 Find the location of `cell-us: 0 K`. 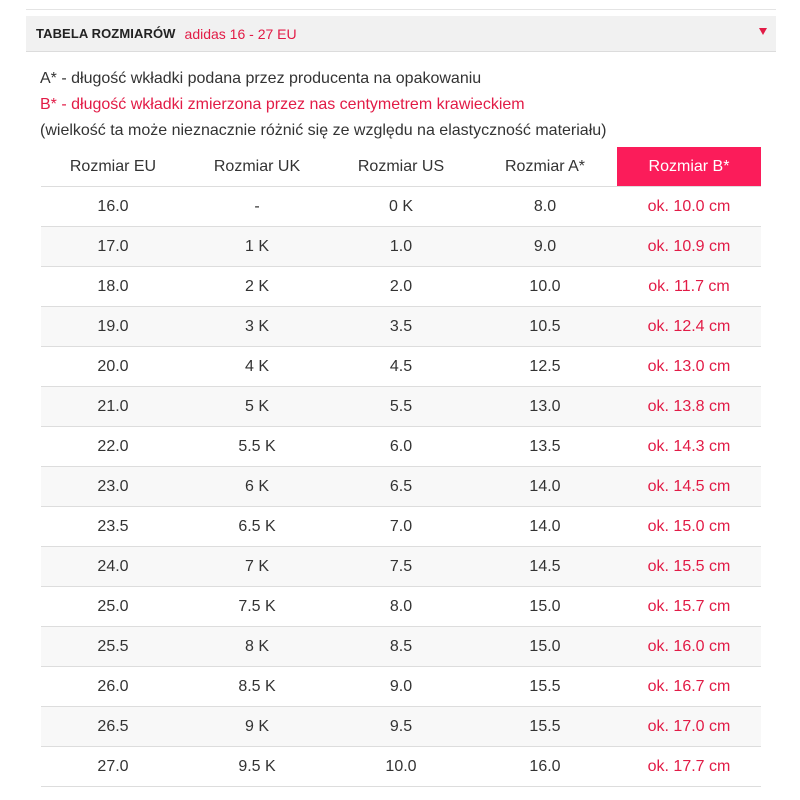

cell-us: 0 K is located at coordinates (401, 206).